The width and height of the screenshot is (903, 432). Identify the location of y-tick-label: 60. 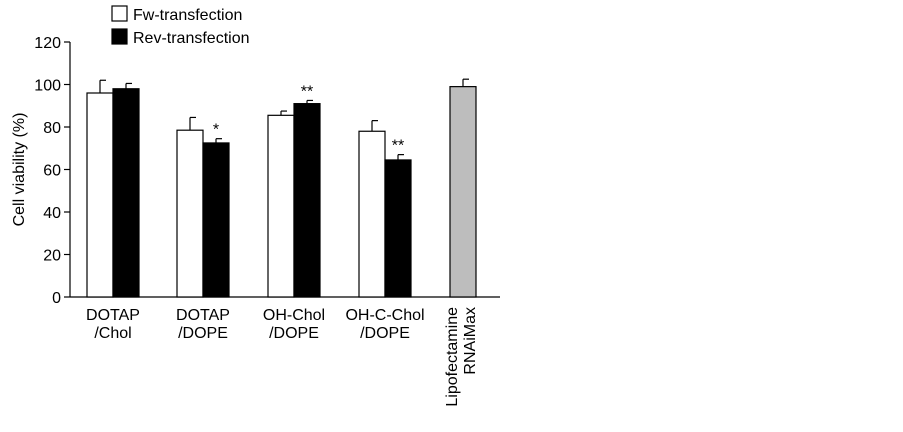
(52, 171).